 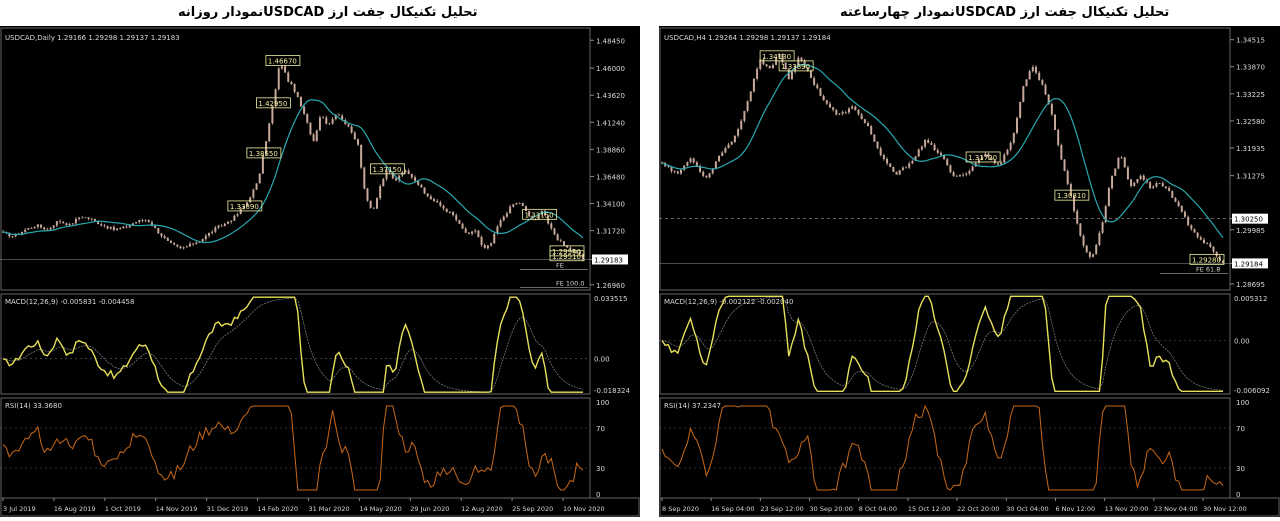 What do you see at coordinates (610, 69) in the screenshot?
I see `price-tick-label: 1.46000` at bounding box center [610, 69].